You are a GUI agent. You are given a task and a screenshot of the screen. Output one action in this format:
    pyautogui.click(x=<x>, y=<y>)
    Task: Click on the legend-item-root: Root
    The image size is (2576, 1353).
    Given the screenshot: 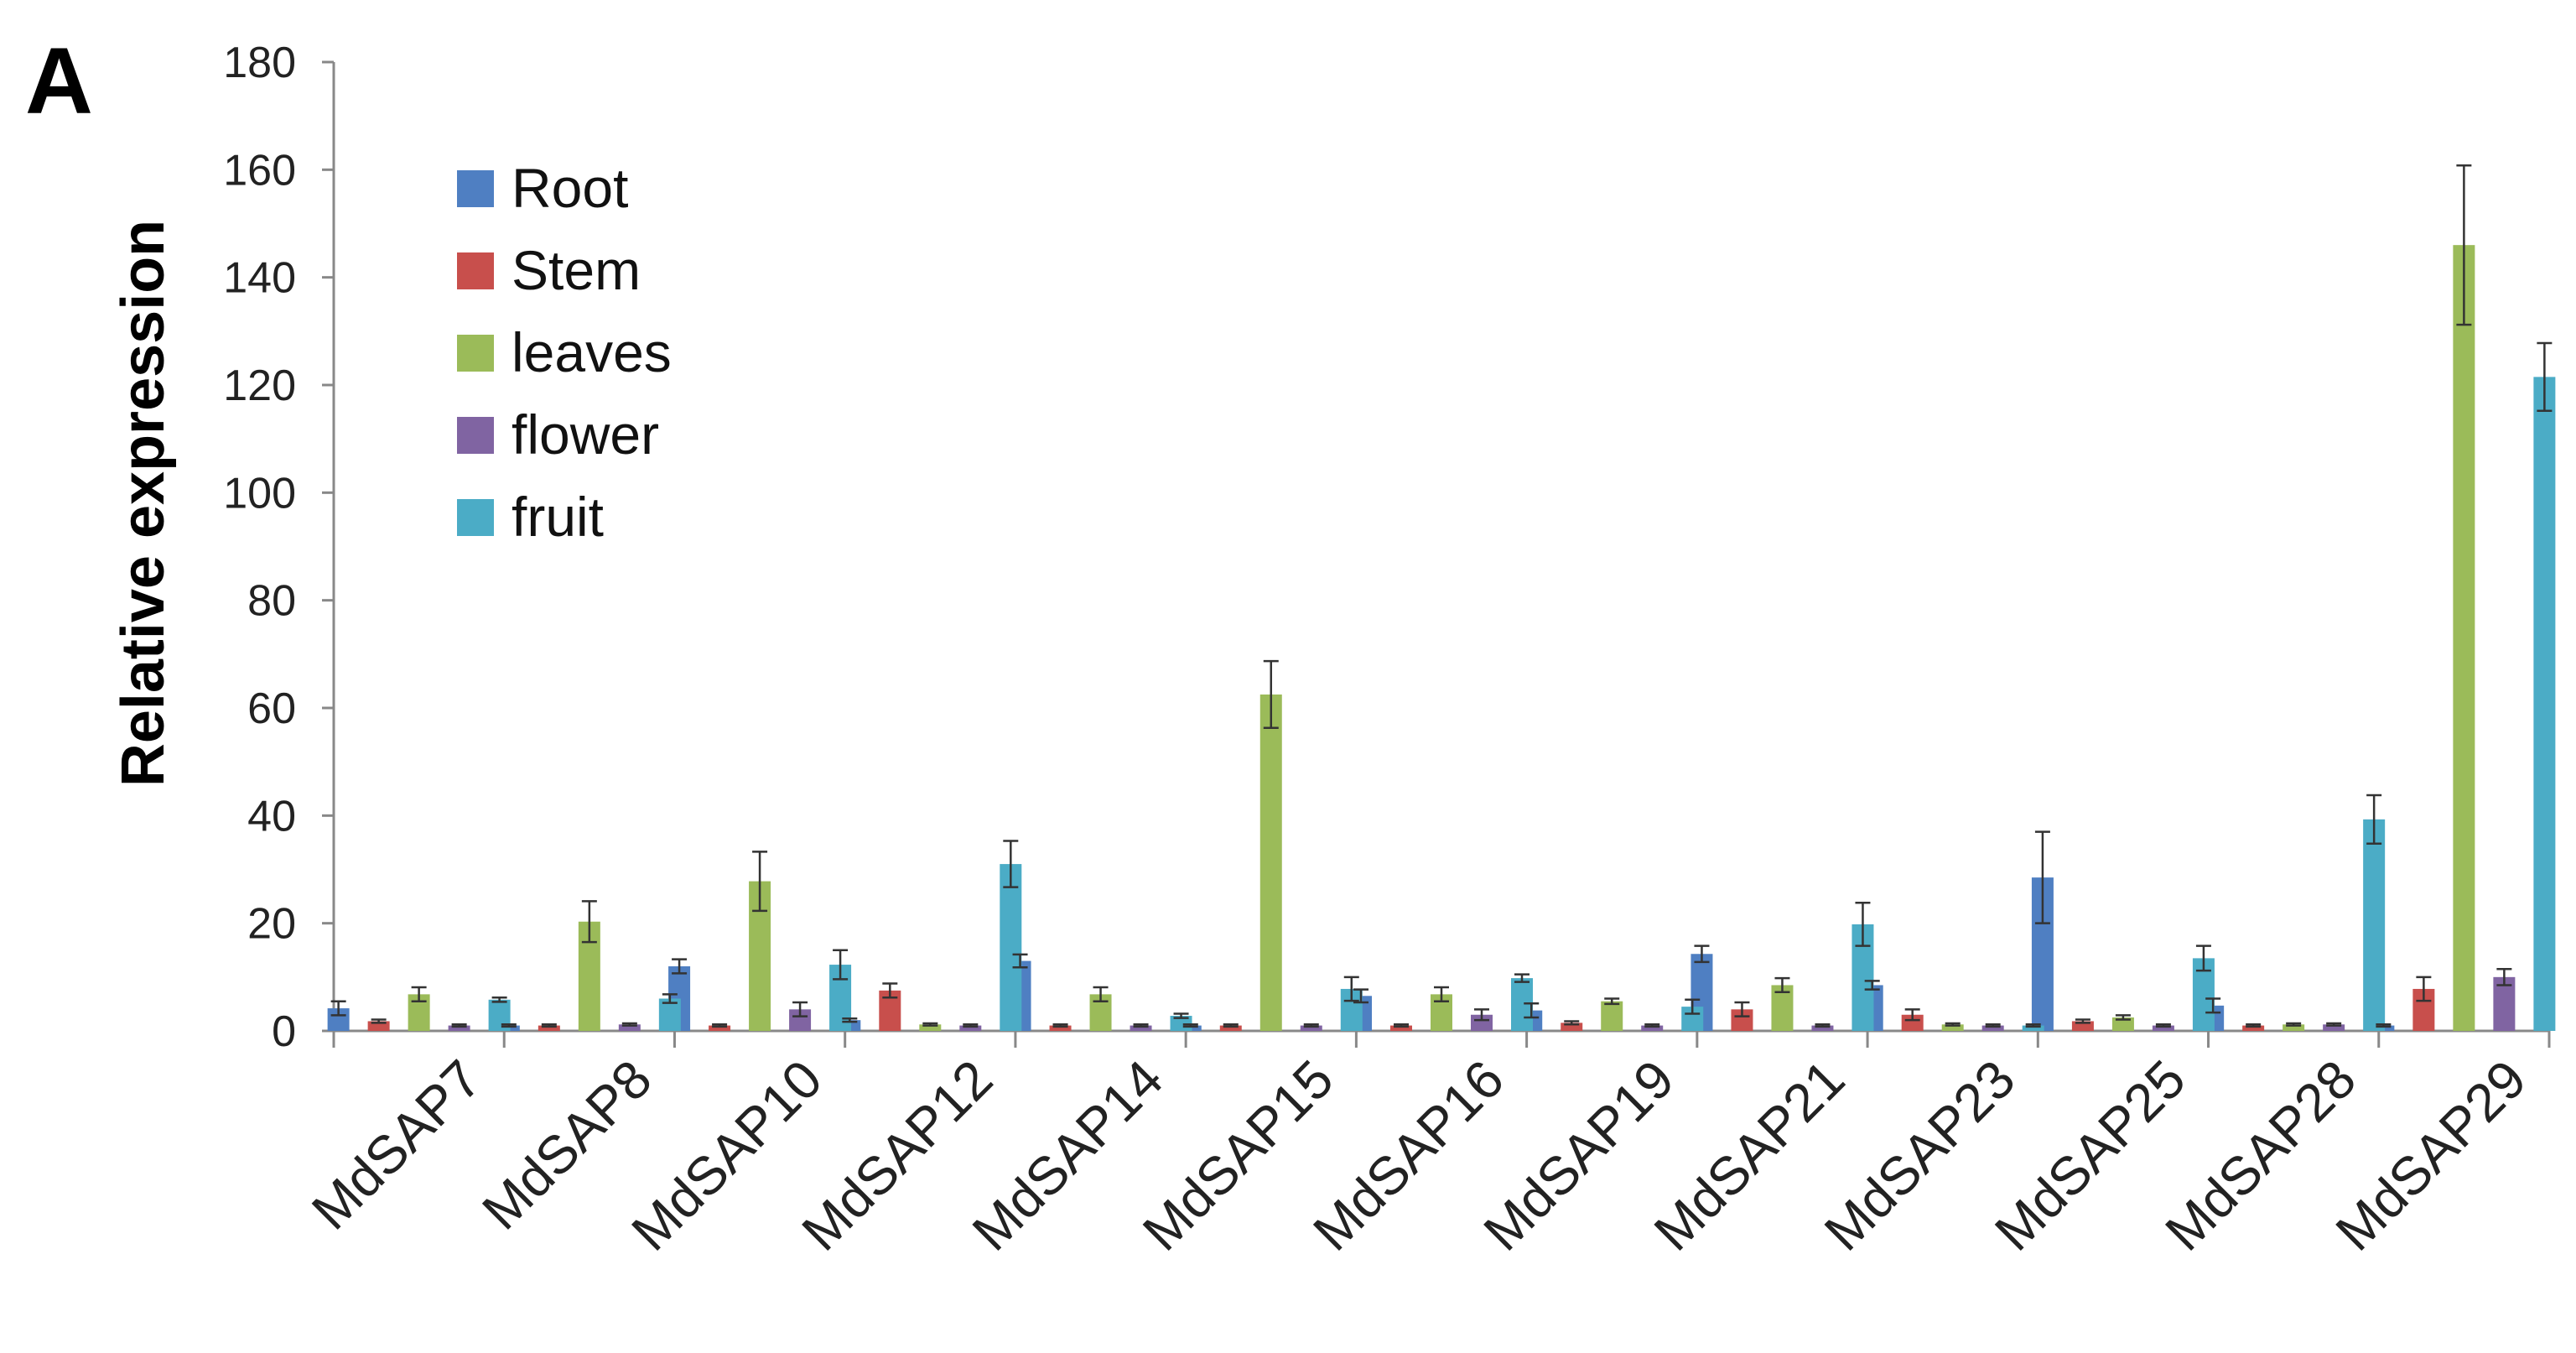 What is the action you would take?
    pyautogui.click(x=542, y=188)
    